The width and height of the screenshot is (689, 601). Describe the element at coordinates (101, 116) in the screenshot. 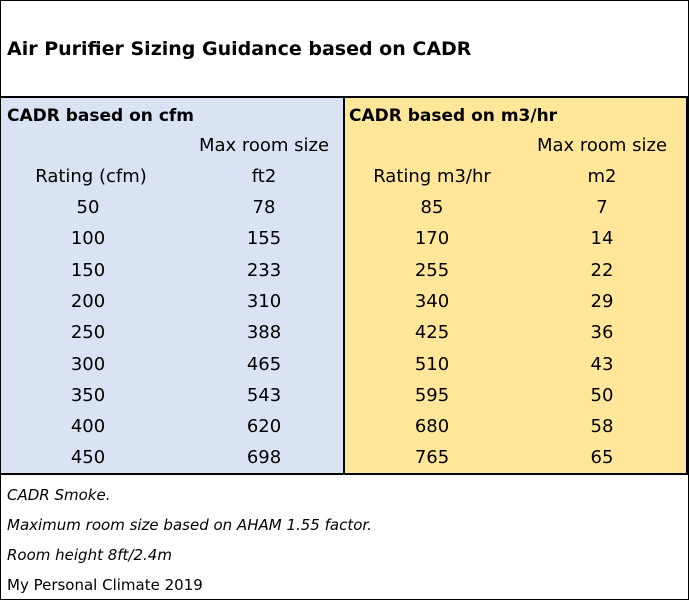

I see `cfm-heading: CADR based on cfm` at that location.